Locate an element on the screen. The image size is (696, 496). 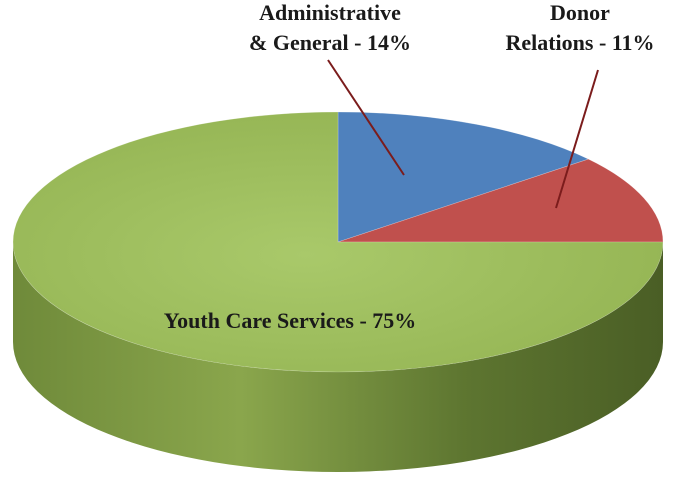
leader-lines is located at coordinates (463, 134).